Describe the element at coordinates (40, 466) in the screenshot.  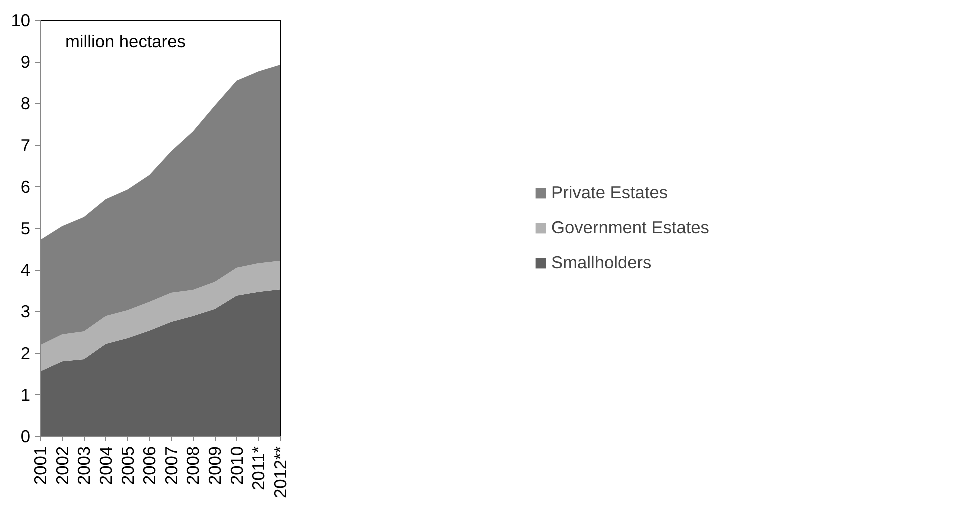
I see `x-tick-label: 2001` at that location.